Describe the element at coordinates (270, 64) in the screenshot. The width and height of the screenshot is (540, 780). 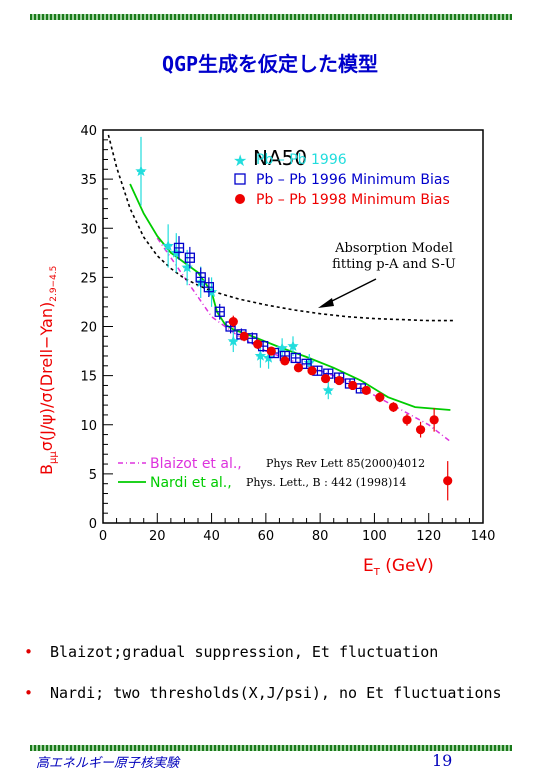
I see `slide-title: QGP生成を仮定した模型` at that location.